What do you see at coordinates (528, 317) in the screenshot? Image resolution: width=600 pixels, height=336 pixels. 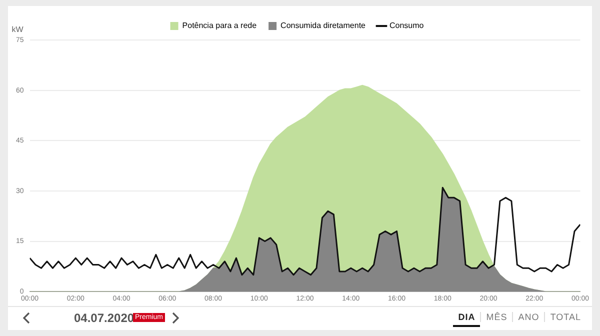 I see `text: ANO` at bounding box center [528, 317].